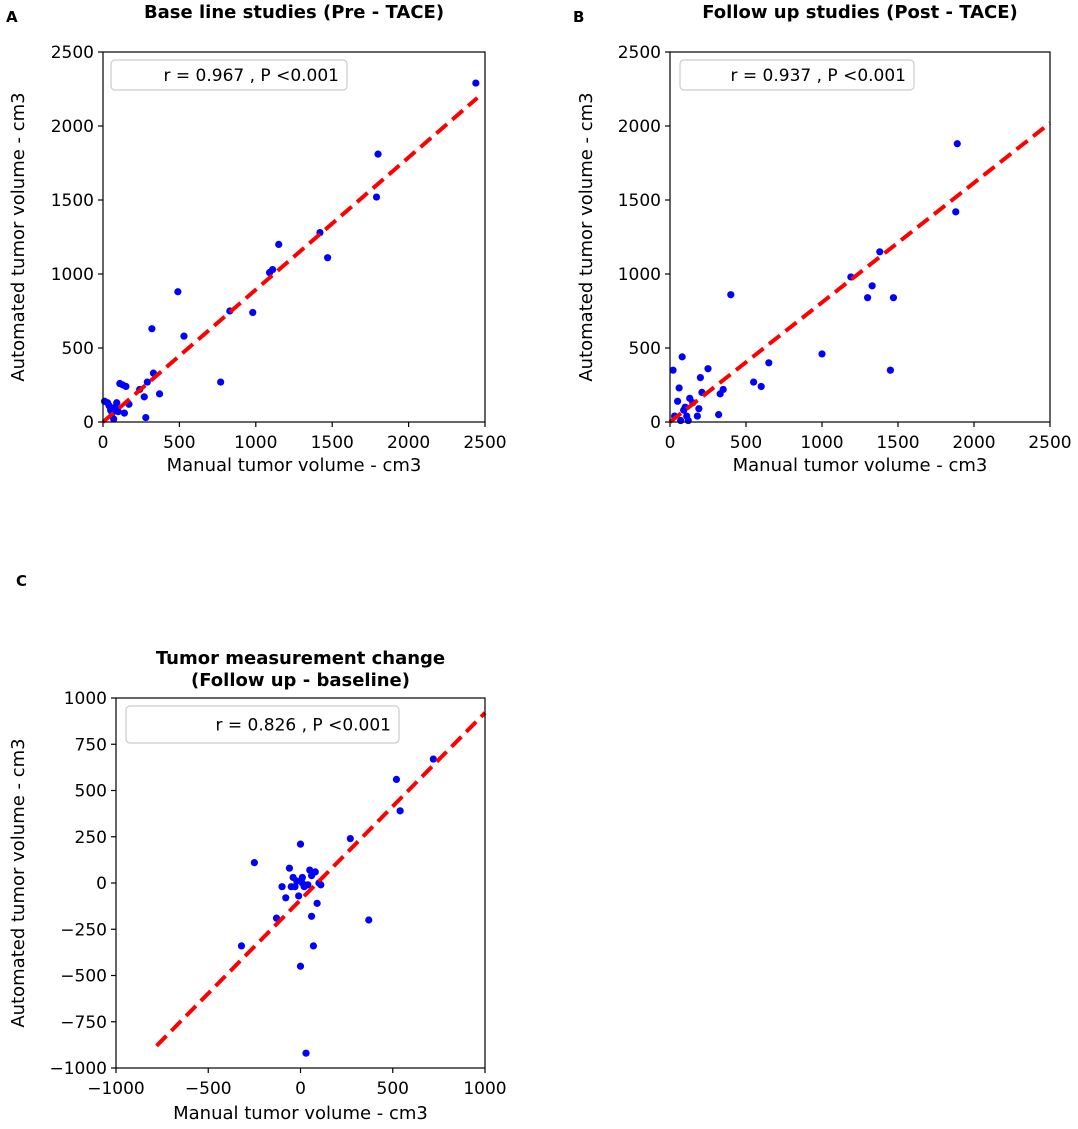 This screenshot has height=1129, width=1078. Describe the element at coordinates (116, 1089) in the screenshot. I see `x-tick-label: −1000` at that location.